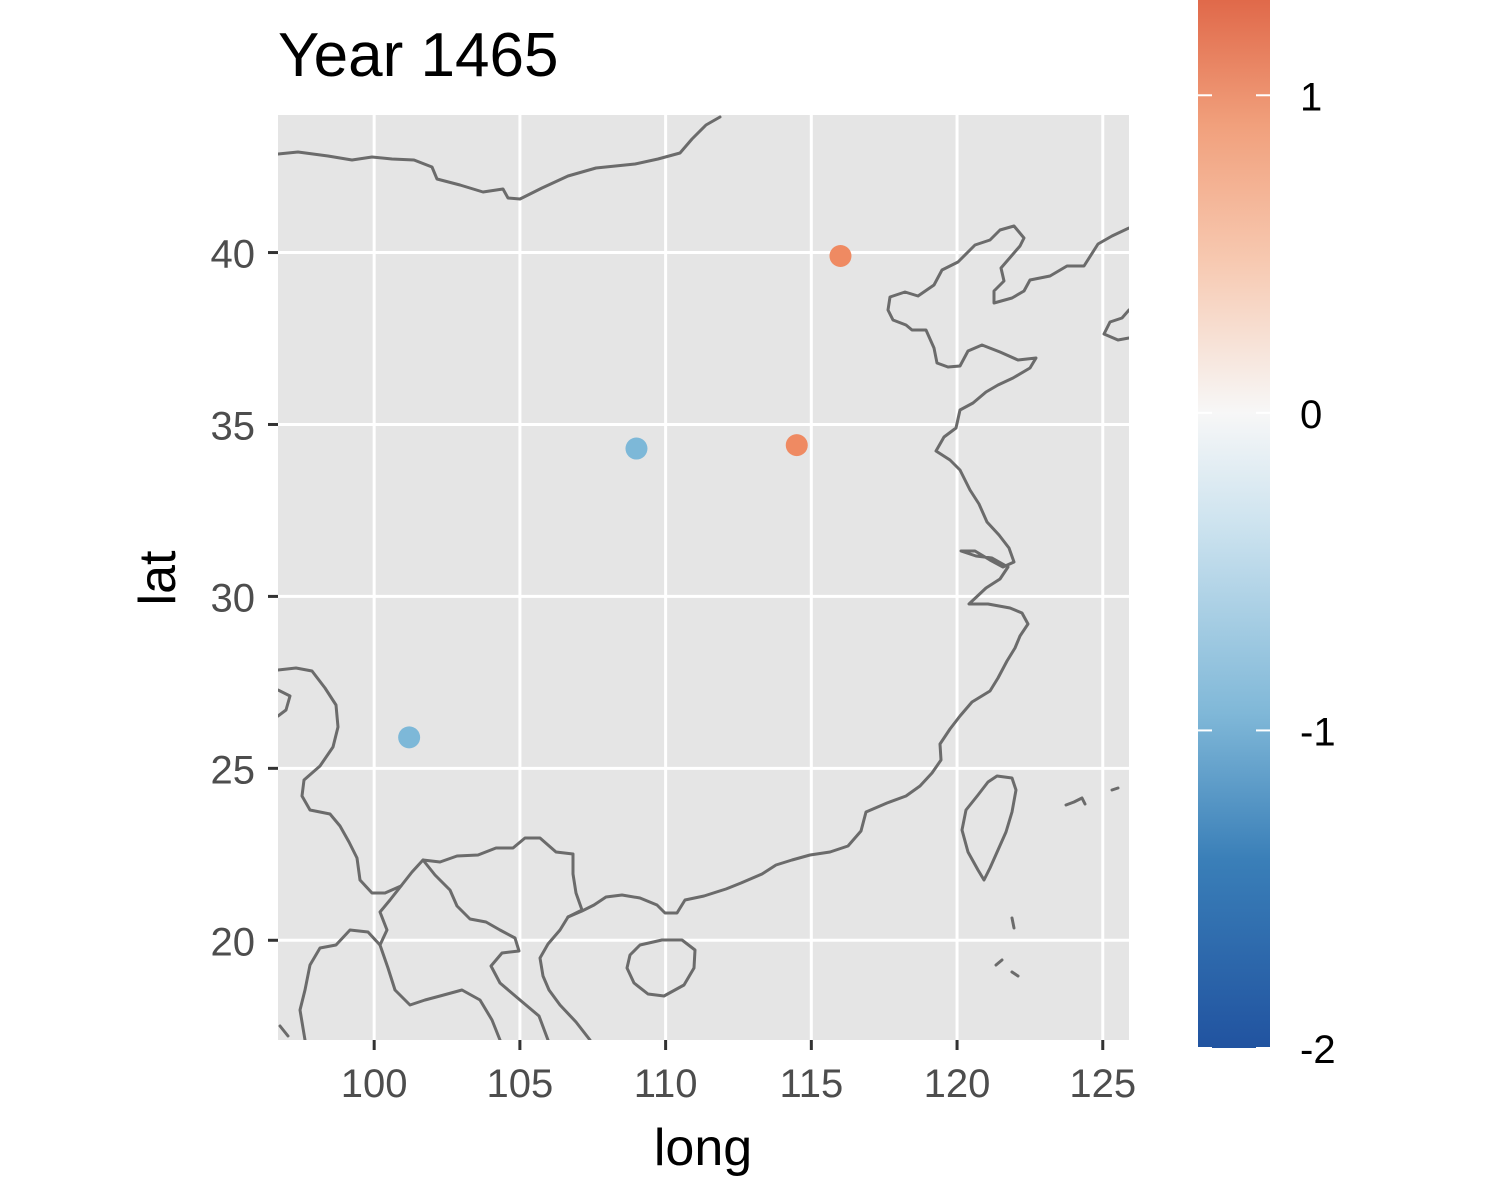 Image resolution: width=1500 pixels, height=1200 pixels. Describe the element at coordinates (738, 1073) in the screenshot. I see `x-axis: 100 105 110 115 120 125` at that location.